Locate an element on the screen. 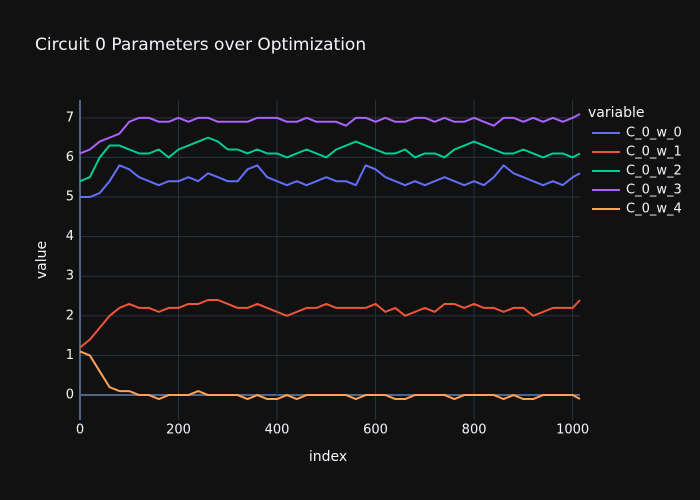 This screenshot has width=700, height=500. legend-label: C_0_w_3 is located at coordinates (654, 190).